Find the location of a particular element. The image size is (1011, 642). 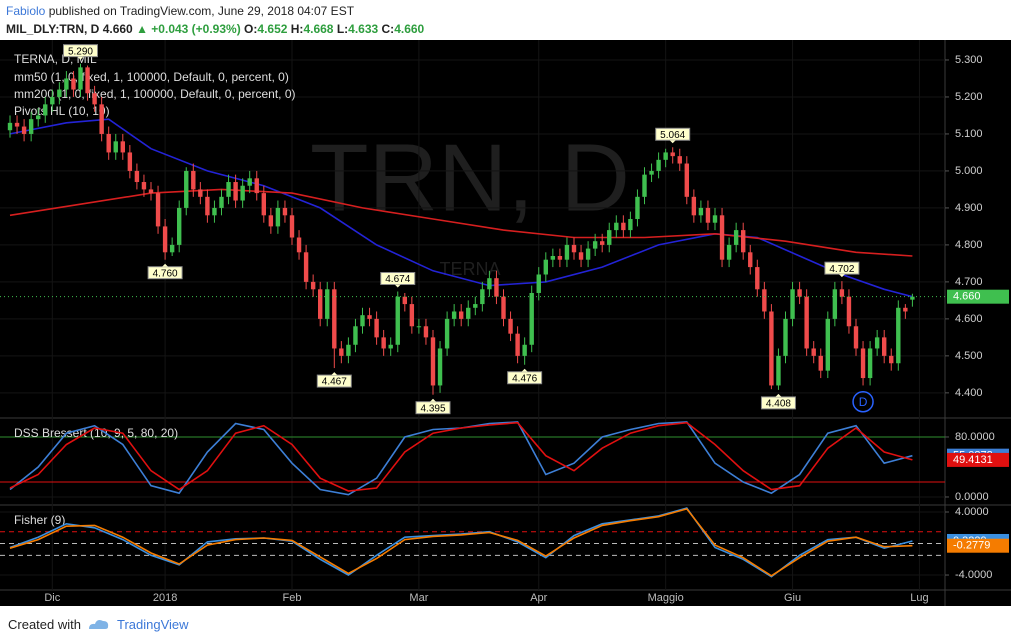

pivot-label: 4.702 is located at coordinates (841, 269).